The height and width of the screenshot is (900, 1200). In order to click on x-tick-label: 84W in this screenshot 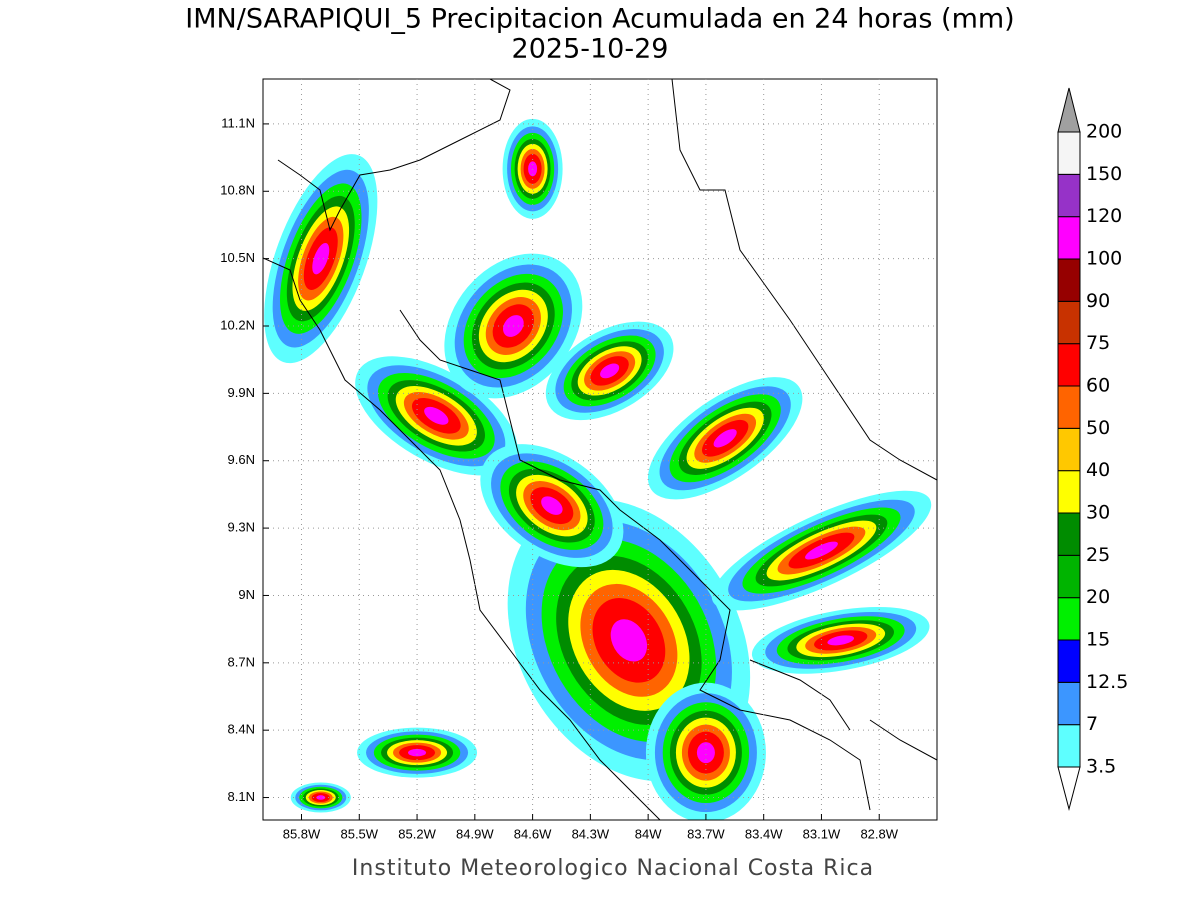, I will do `click(648, 833)`.